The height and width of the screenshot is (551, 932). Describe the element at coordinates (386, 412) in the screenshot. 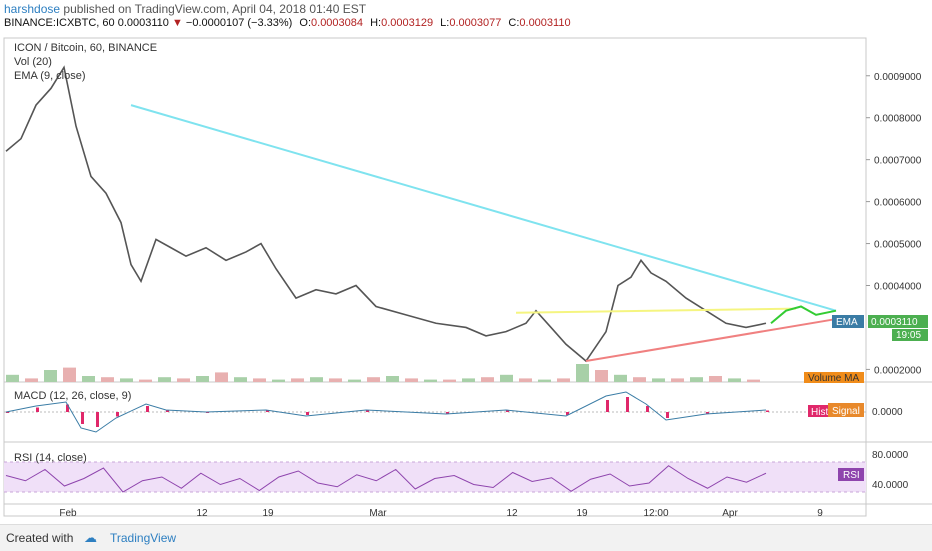

I see `macd-line` at that location.